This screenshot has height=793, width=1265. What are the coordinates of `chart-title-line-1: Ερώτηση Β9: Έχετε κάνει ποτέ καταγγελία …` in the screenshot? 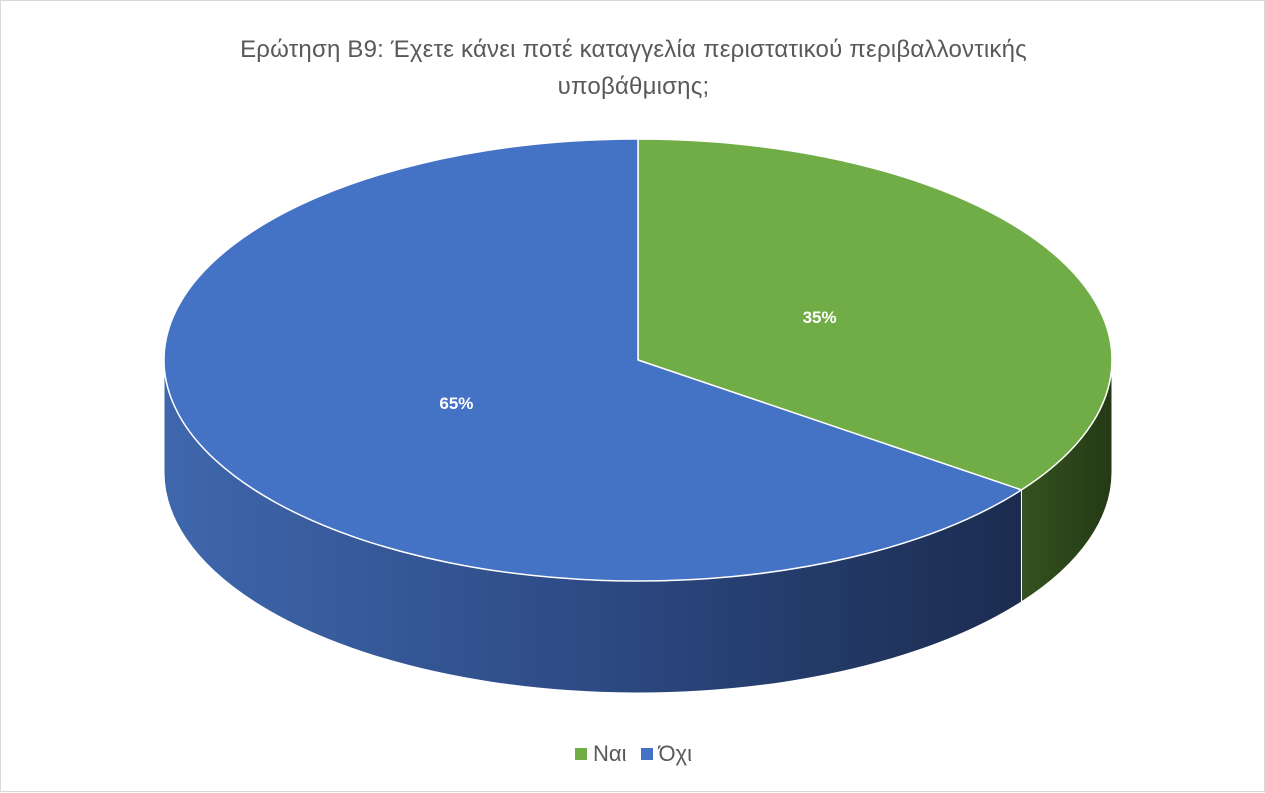 It's located at (633, 49).